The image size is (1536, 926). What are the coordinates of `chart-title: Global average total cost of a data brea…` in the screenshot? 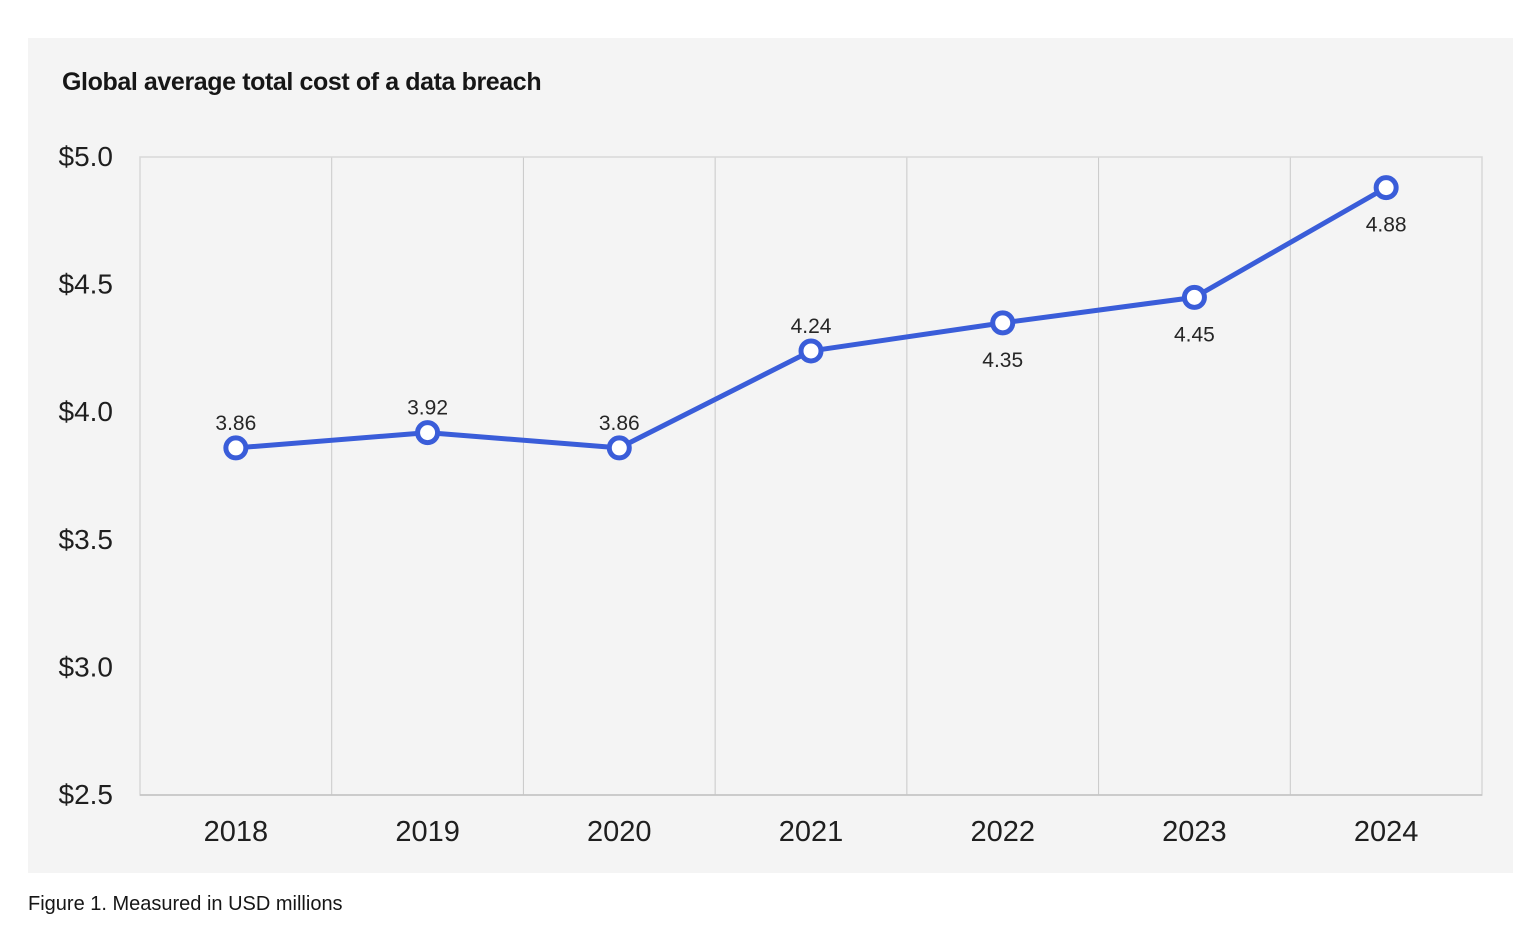 It's located at (302, 82).